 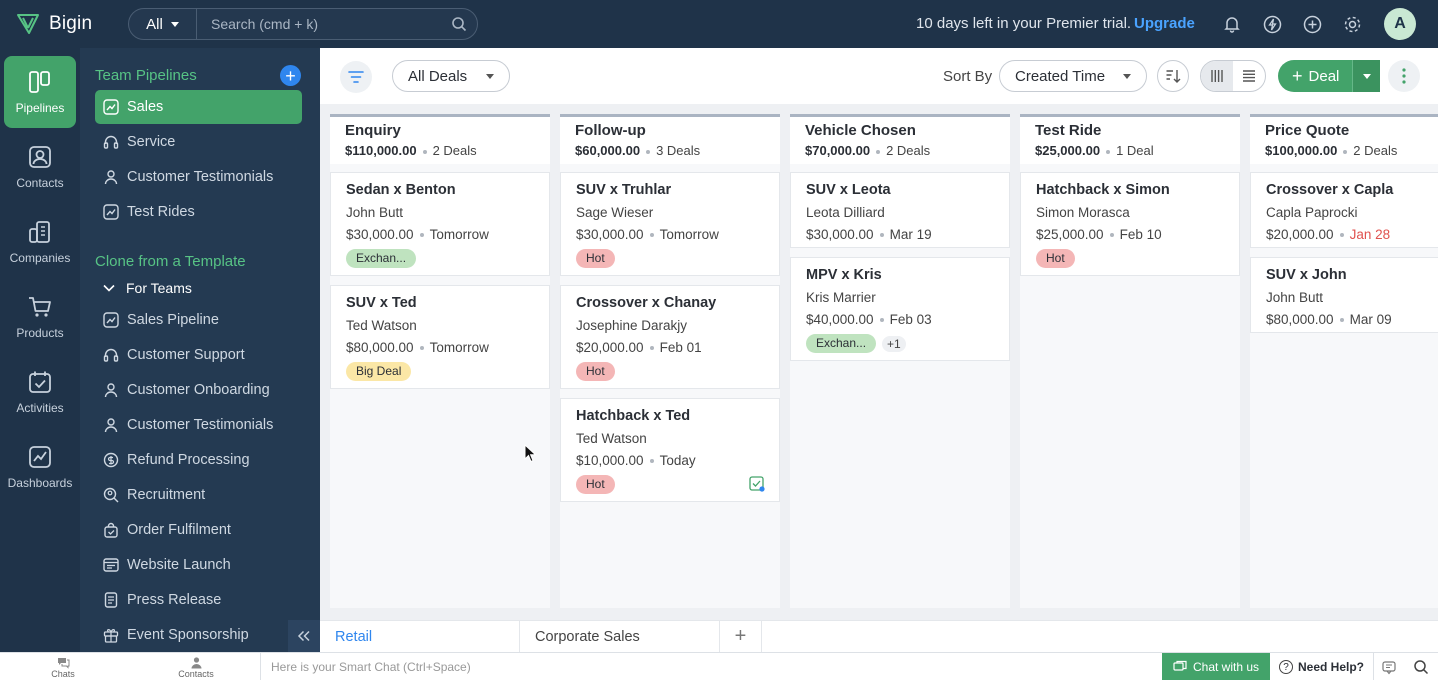 I want to click on rail-item-companies: Companies, so click(x=40, y=242).